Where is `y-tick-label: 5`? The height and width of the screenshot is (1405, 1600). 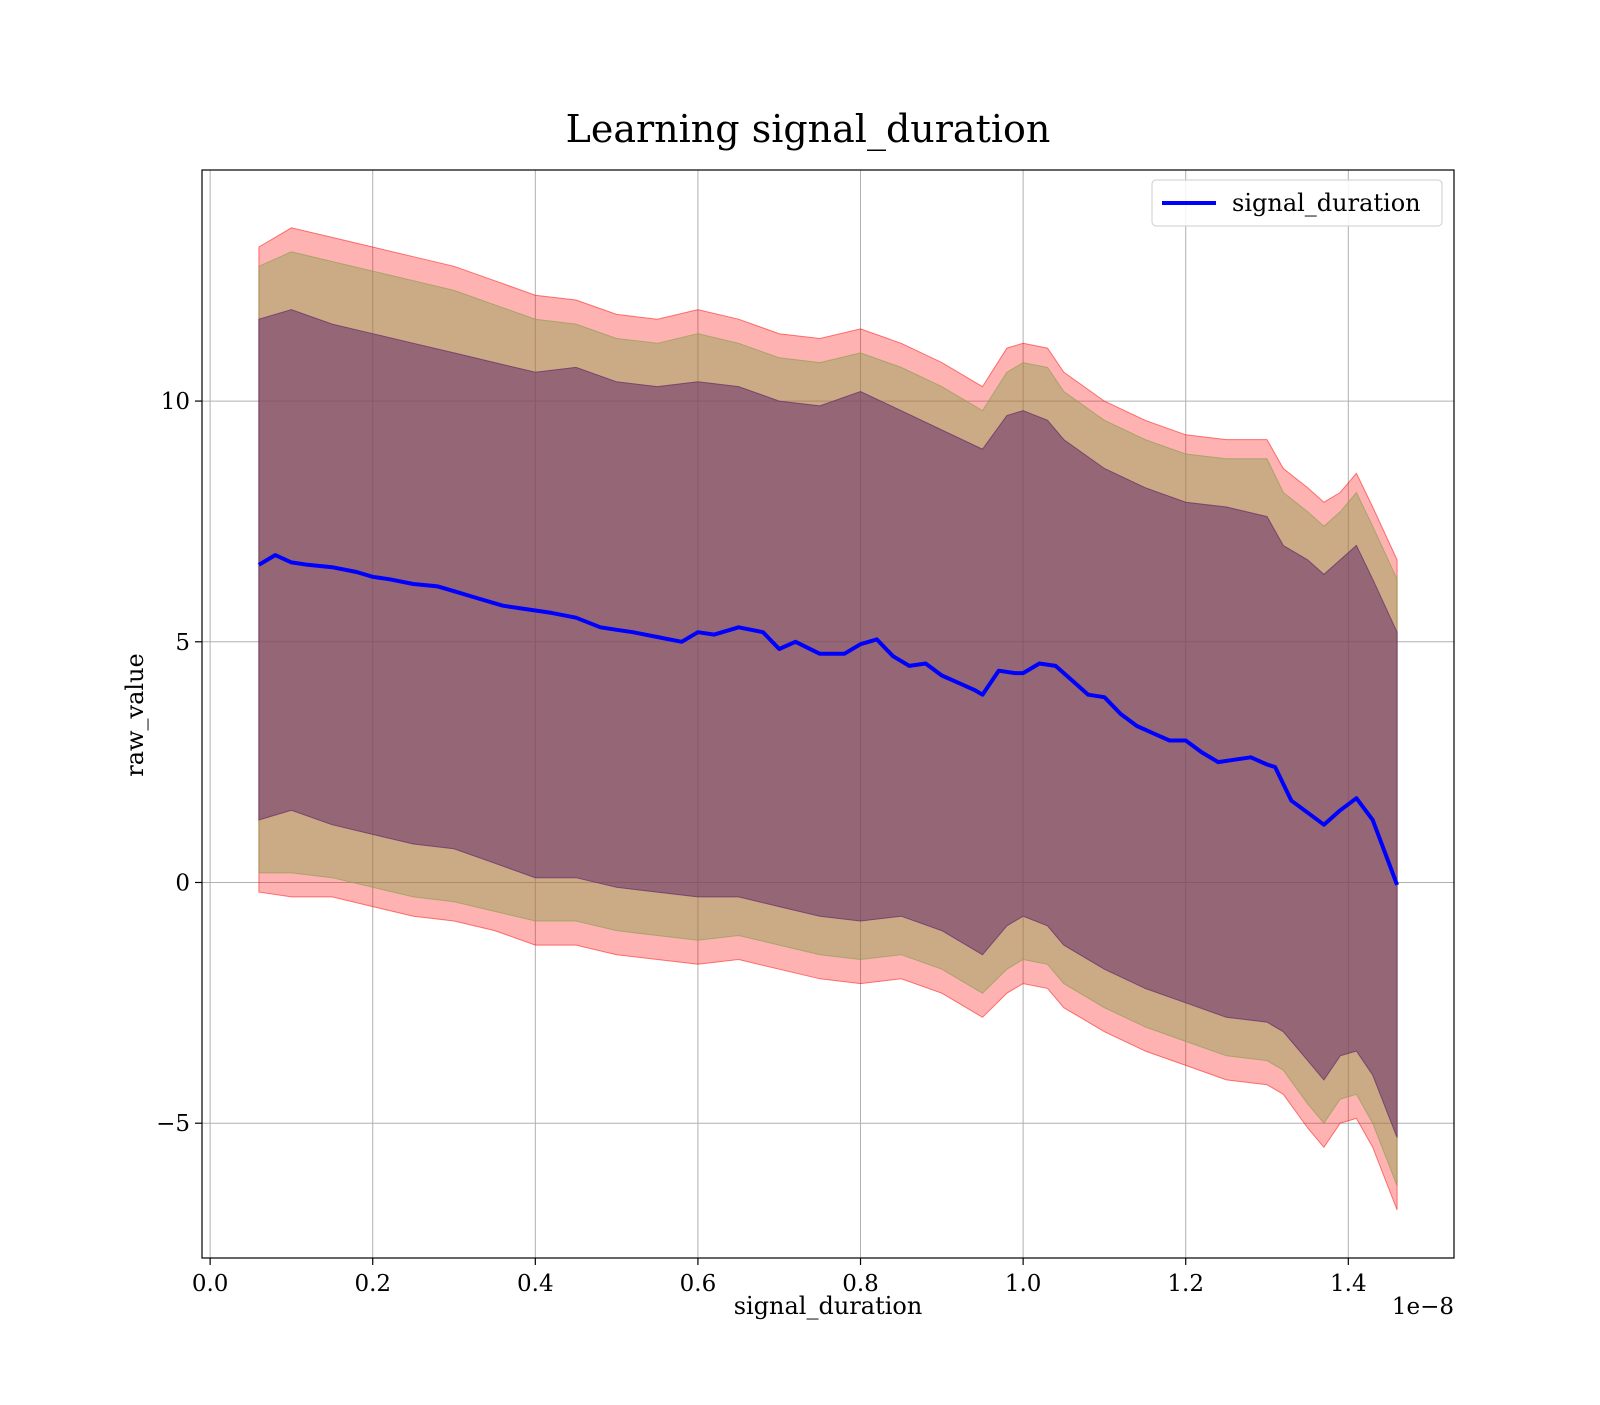
y-tick-label: 5 is located at coordinates (182, 643).